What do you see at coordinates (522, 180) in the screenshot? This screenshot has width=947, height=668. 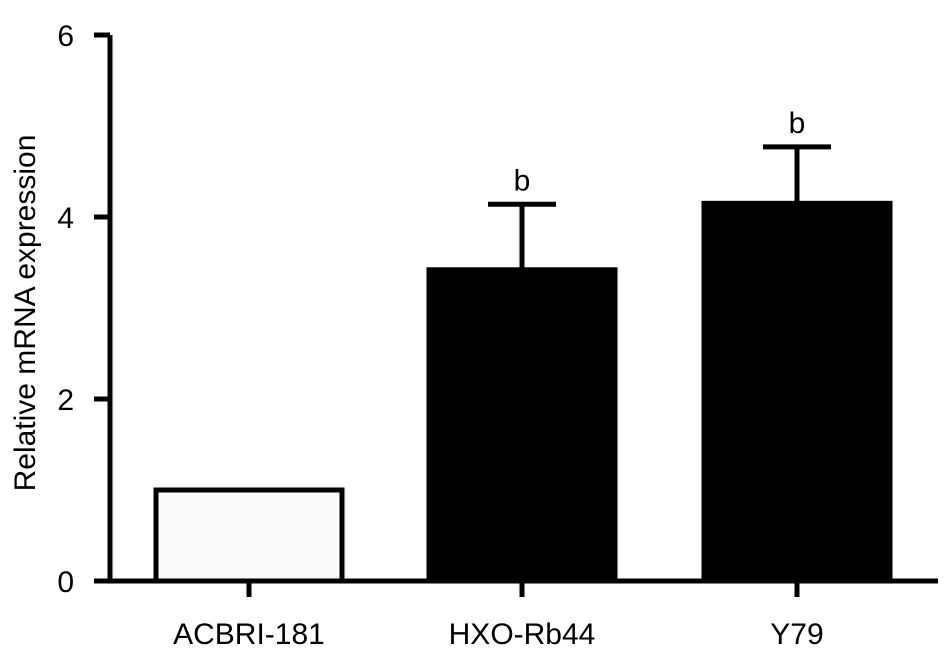 I see `significance-label-hxo-rb44: b` at bounding box center [522, 180].